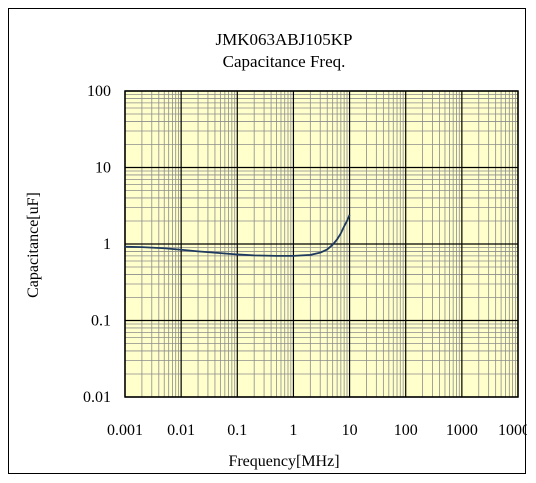 The height and width of the screenshot is (483, 536). Describe the element at coordinates (103, 168) in the screenshot. I see `y-tick-label: 10` at that location.